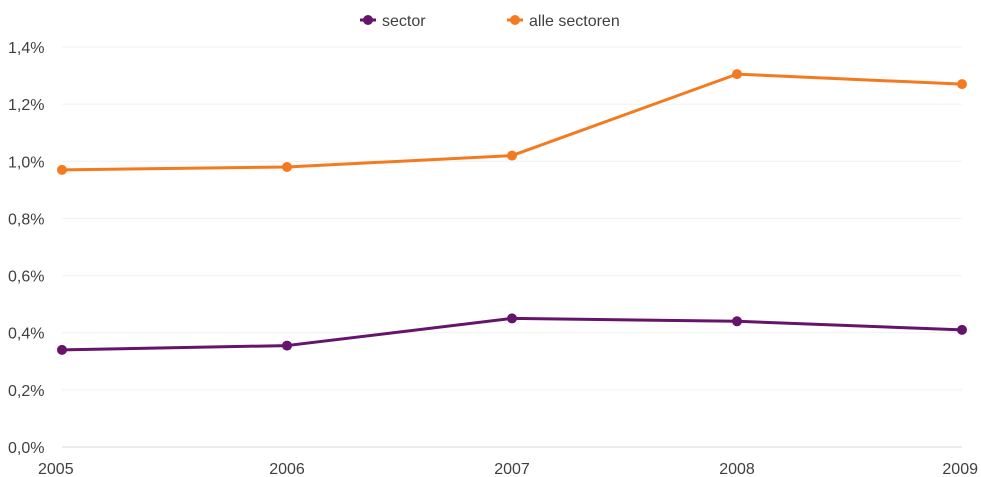 The width and height of the screenshot is (981, 477). What do you see at coordinates (26, 48) in the screenshot?
I see `y-tick-label: 1,4%` at bounding box center [26, 48].